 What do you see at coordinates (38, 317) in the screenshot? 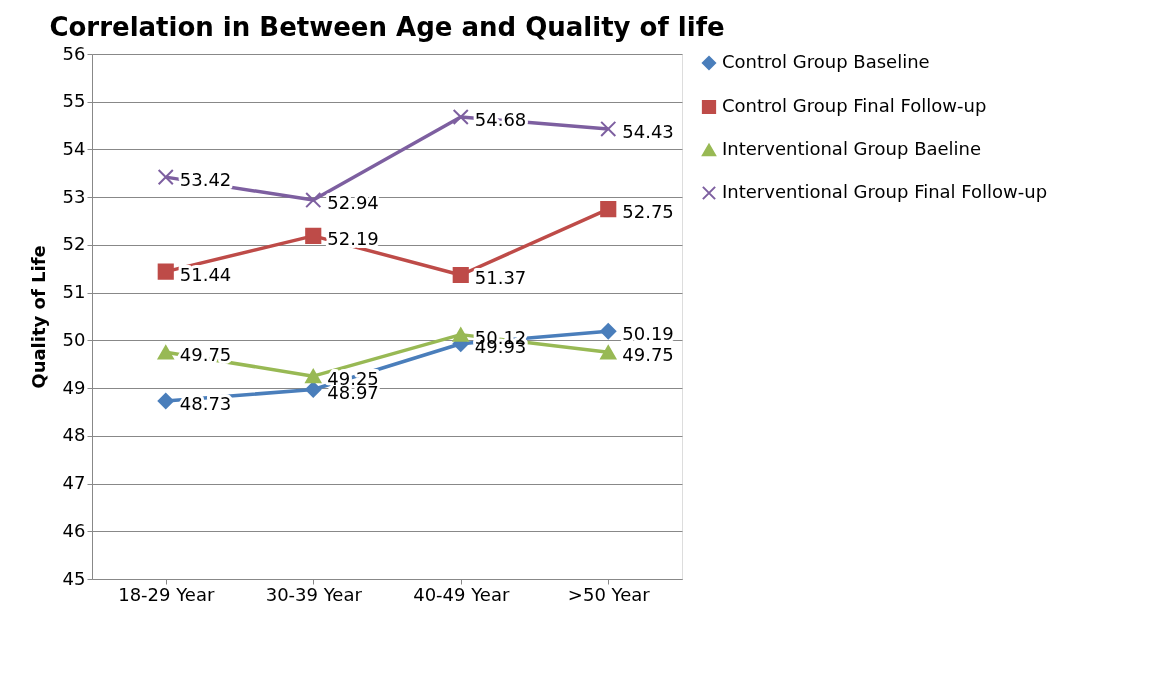
I see `y-axis-title: Quality of Life` at bounding box center [38, 317].